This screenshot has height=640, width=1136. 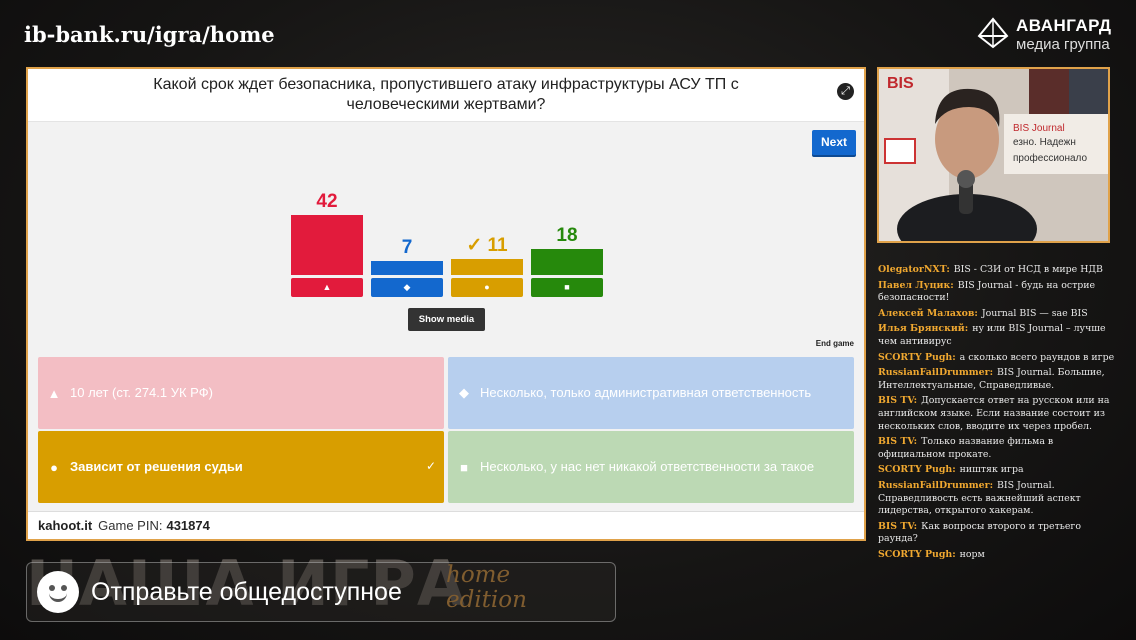 I want to click on banner-edition-line: edition, so click(x=486, y=600).